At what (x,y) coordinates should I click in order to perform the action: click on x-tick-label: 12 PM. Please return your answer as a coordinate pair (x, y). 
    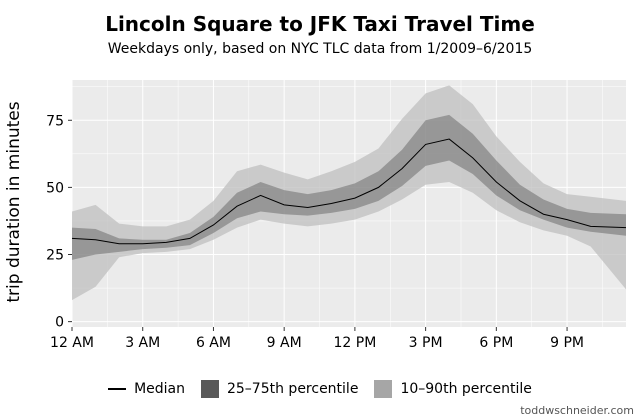
    Looking at the image, I should click on (354, 343).